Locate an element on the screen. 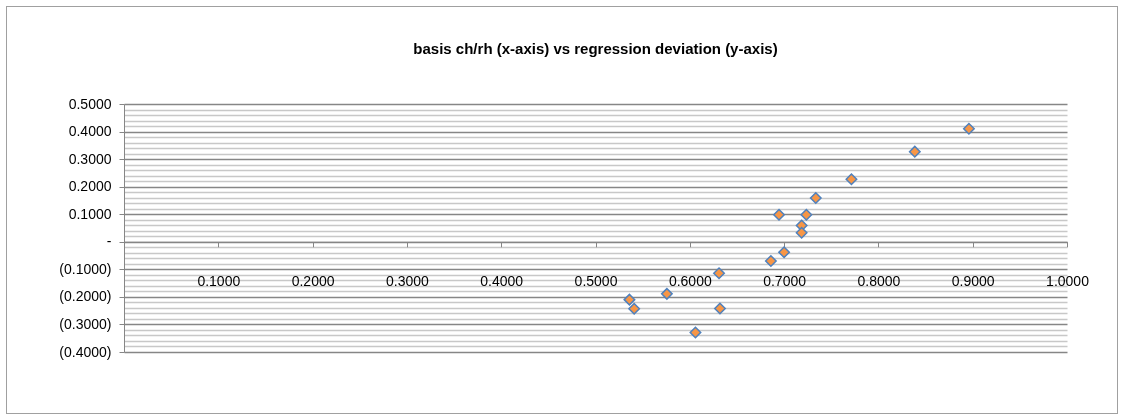 This screenshot has width=1124, height=420. x-tick-label: 0.9000 is located at coordinates (973, 281).